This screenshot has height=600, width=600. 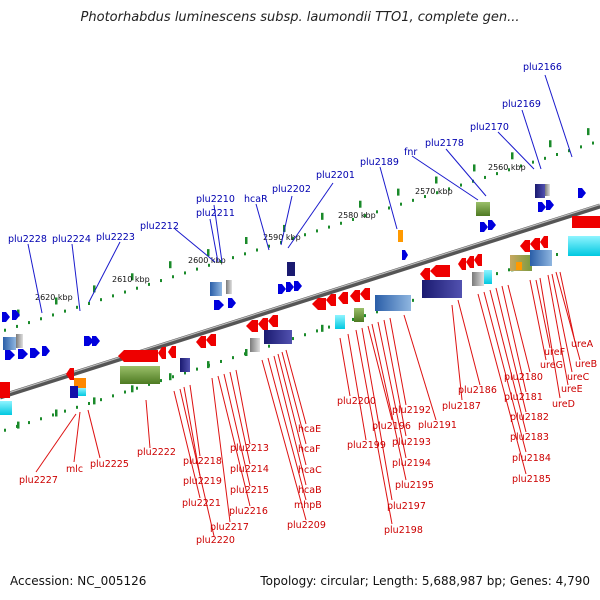 I want to click on gene-label-bottom: plu2220, so click(x=215, y=540).